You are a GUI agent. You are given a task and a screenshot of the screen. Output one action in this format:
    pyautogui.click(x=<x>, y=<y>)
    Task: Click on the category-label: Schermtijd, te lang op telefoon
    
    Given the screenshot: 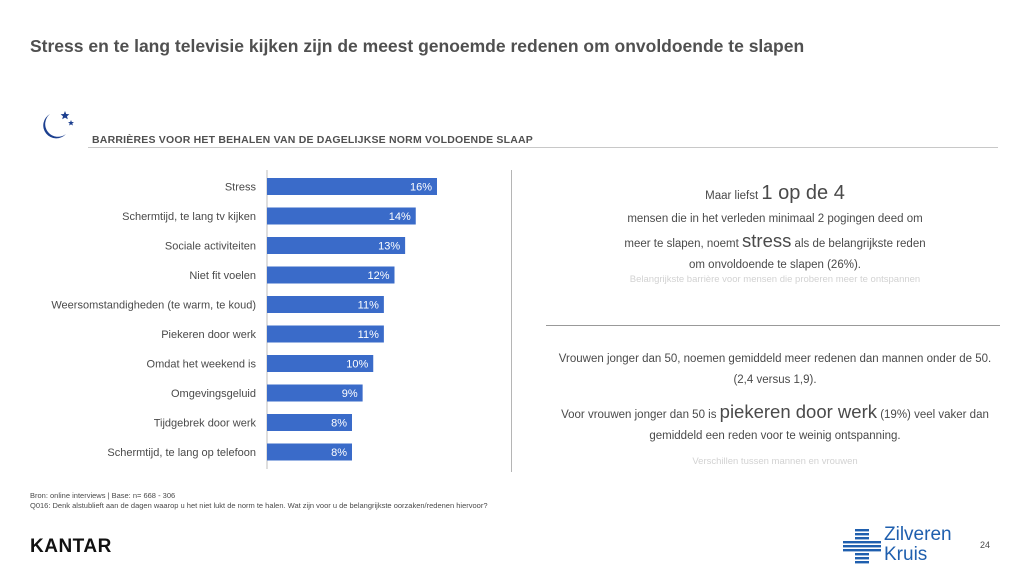 What is the action you would take?
    pyautogui.click(x=181, y=453)
    